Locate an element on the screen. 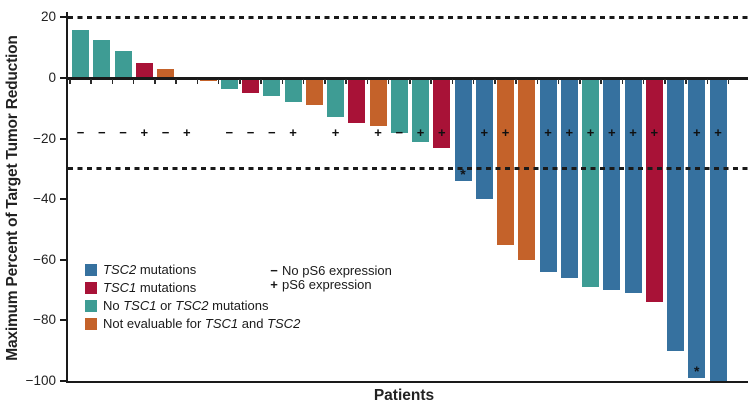 Image resolution: width=751 pixels, height=409 pixels. y-tick-label: −20 is located at coordinates (44, 138).